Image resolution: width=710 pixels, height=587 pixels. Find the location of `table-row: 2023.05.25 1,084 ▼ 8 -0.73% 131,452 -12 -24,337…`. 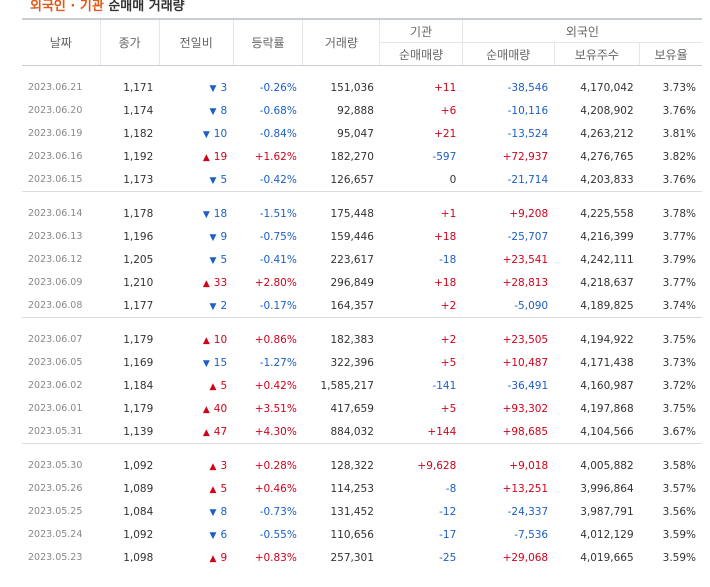

table-row: 2023.05.25 1,084 ▼ 8 -0.73% 131,452 -12 -24,337… is located at coordinates (362, 511).